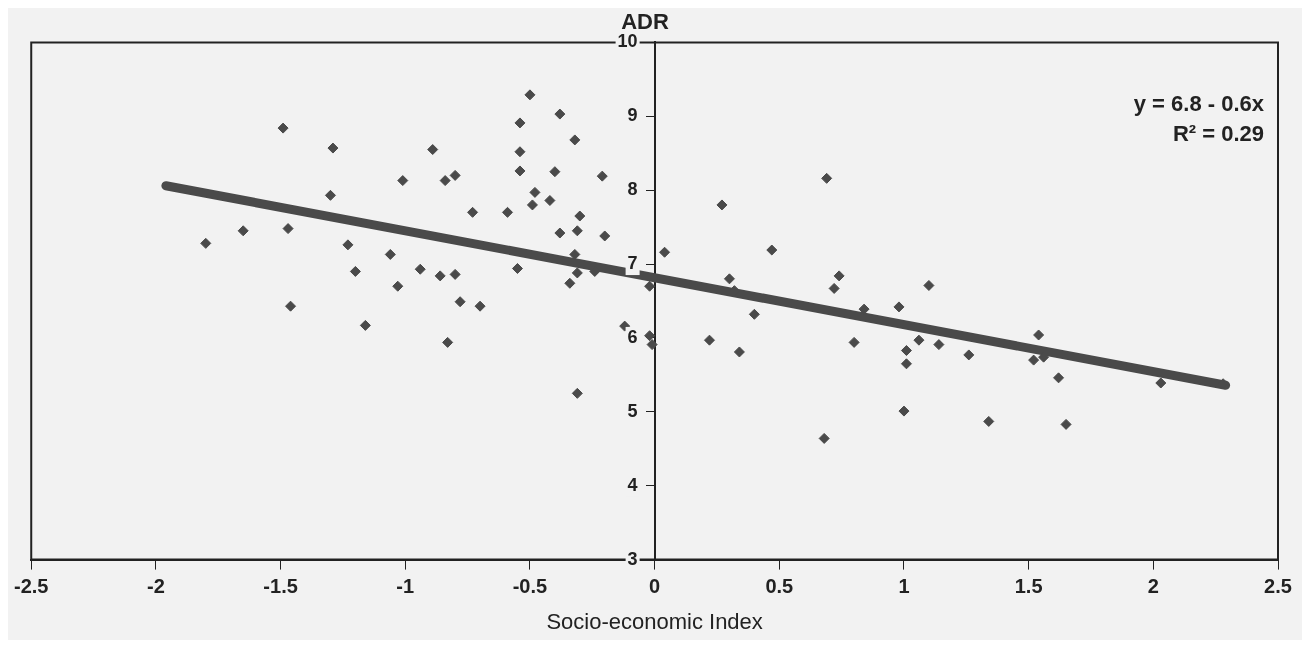 The width and height of the screenshot is (1310, 648). I want to click on y-tick-label: 7, so click(632, 263).